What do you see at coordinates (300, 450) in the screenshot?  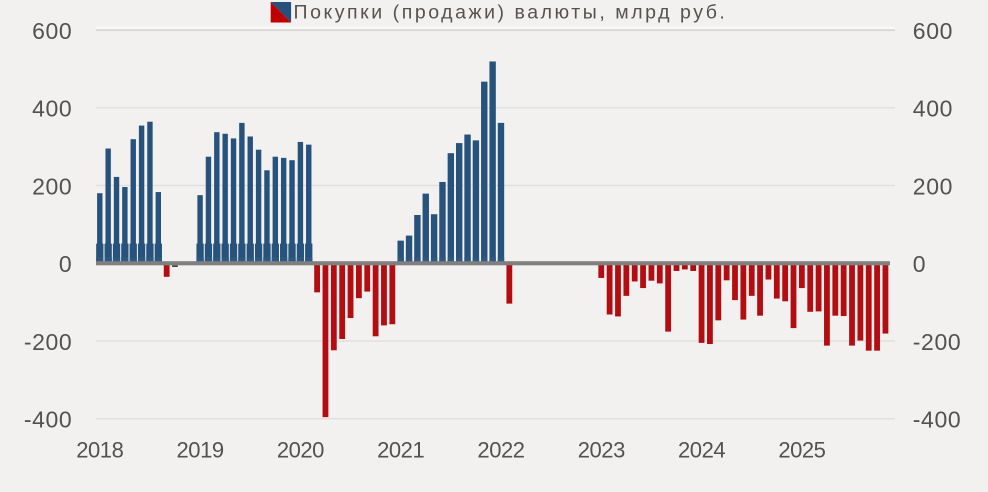 I see `svg-text: 2020` at bounding box center [300, 450].